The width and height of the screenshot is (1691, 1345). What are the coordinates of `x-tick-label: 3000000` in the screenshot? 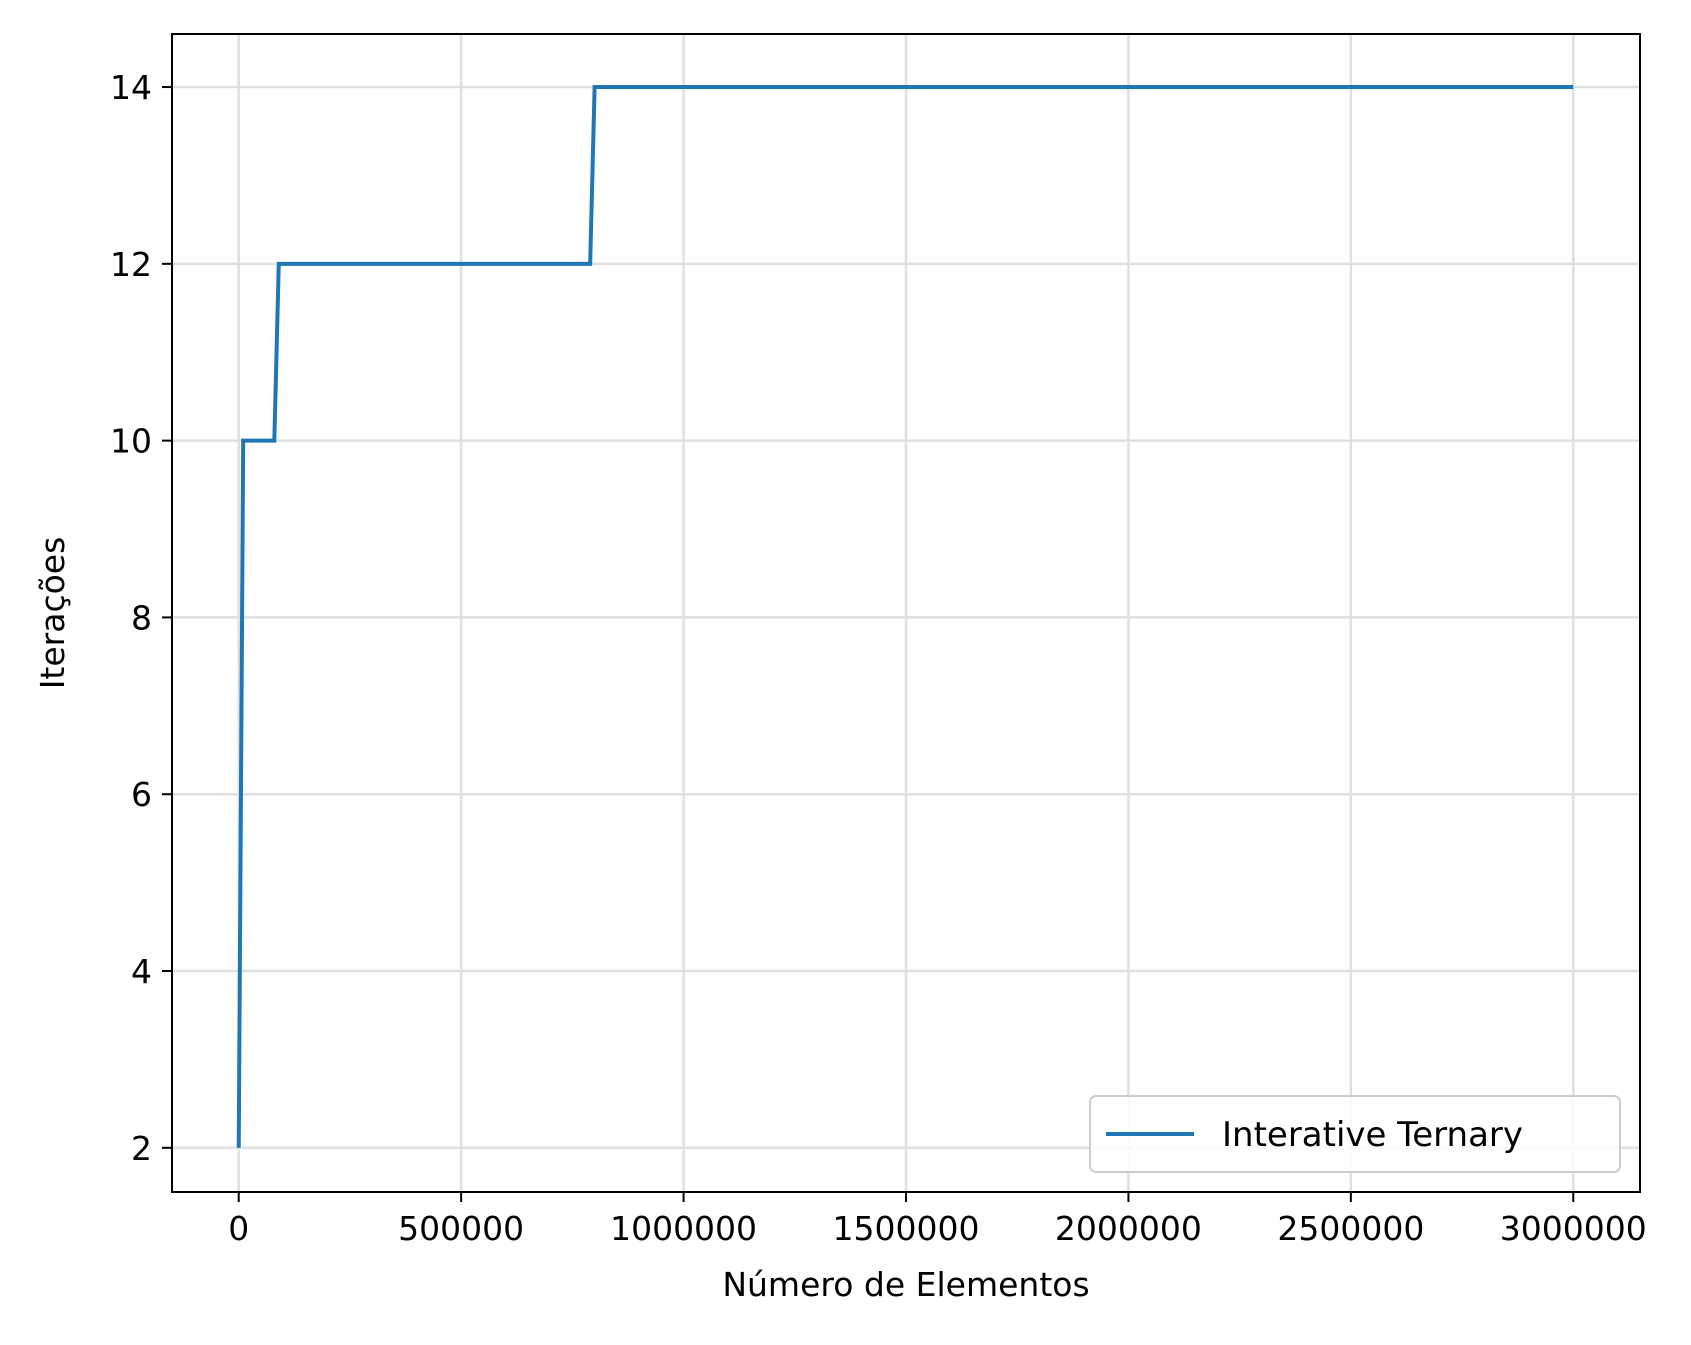 It's located at (1573, 1228).